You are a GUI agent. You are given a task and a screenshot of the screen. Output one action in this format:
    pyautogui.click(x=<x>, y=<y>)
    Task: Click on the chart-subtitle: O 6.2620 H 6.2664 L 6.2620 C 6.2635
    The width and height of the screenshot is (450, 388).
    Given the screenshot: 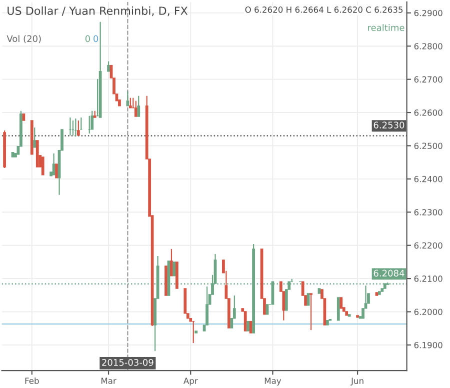 What is the action you would take?
    pyautogui.click(x=324, y=9)
    